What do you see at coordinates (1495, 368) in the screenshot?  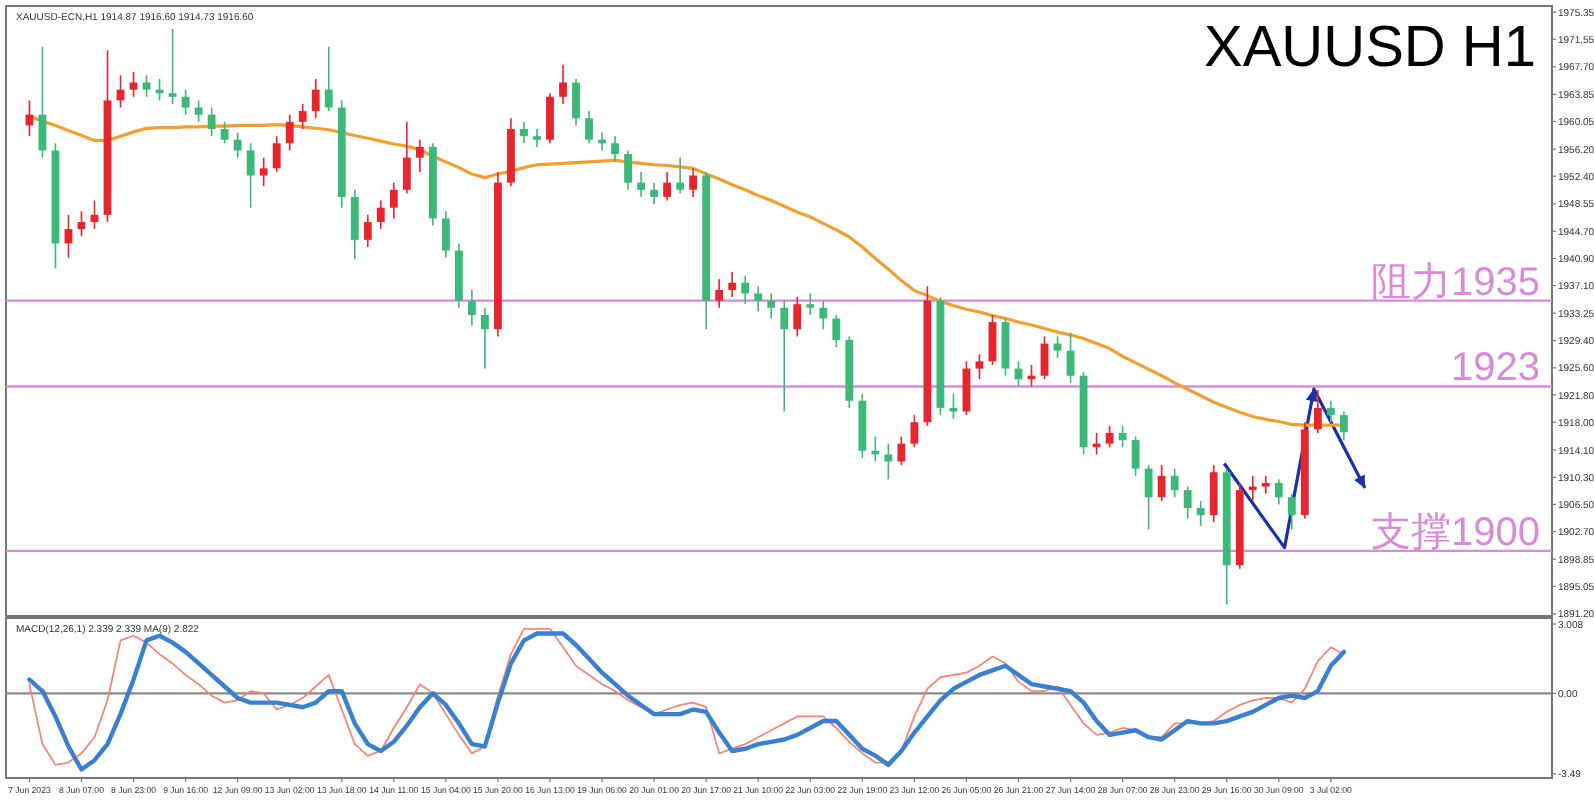 I see `ref-line-label: 1923` at bounding box center [1495, 368].